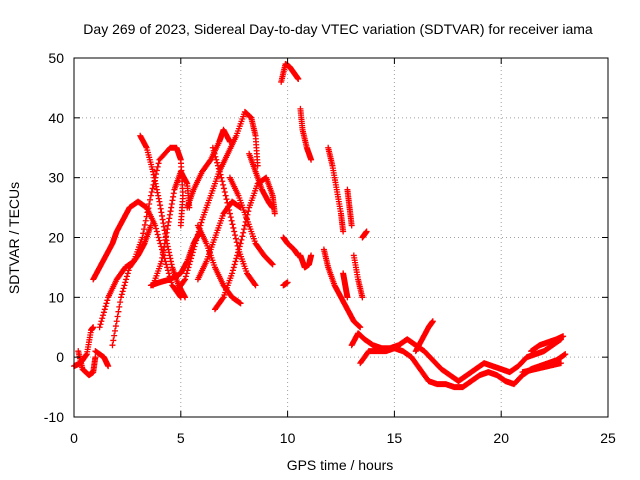 The height and width of the screenshot is (480, 640). I want to click on x-tick-label: 5, so click(181, 438).